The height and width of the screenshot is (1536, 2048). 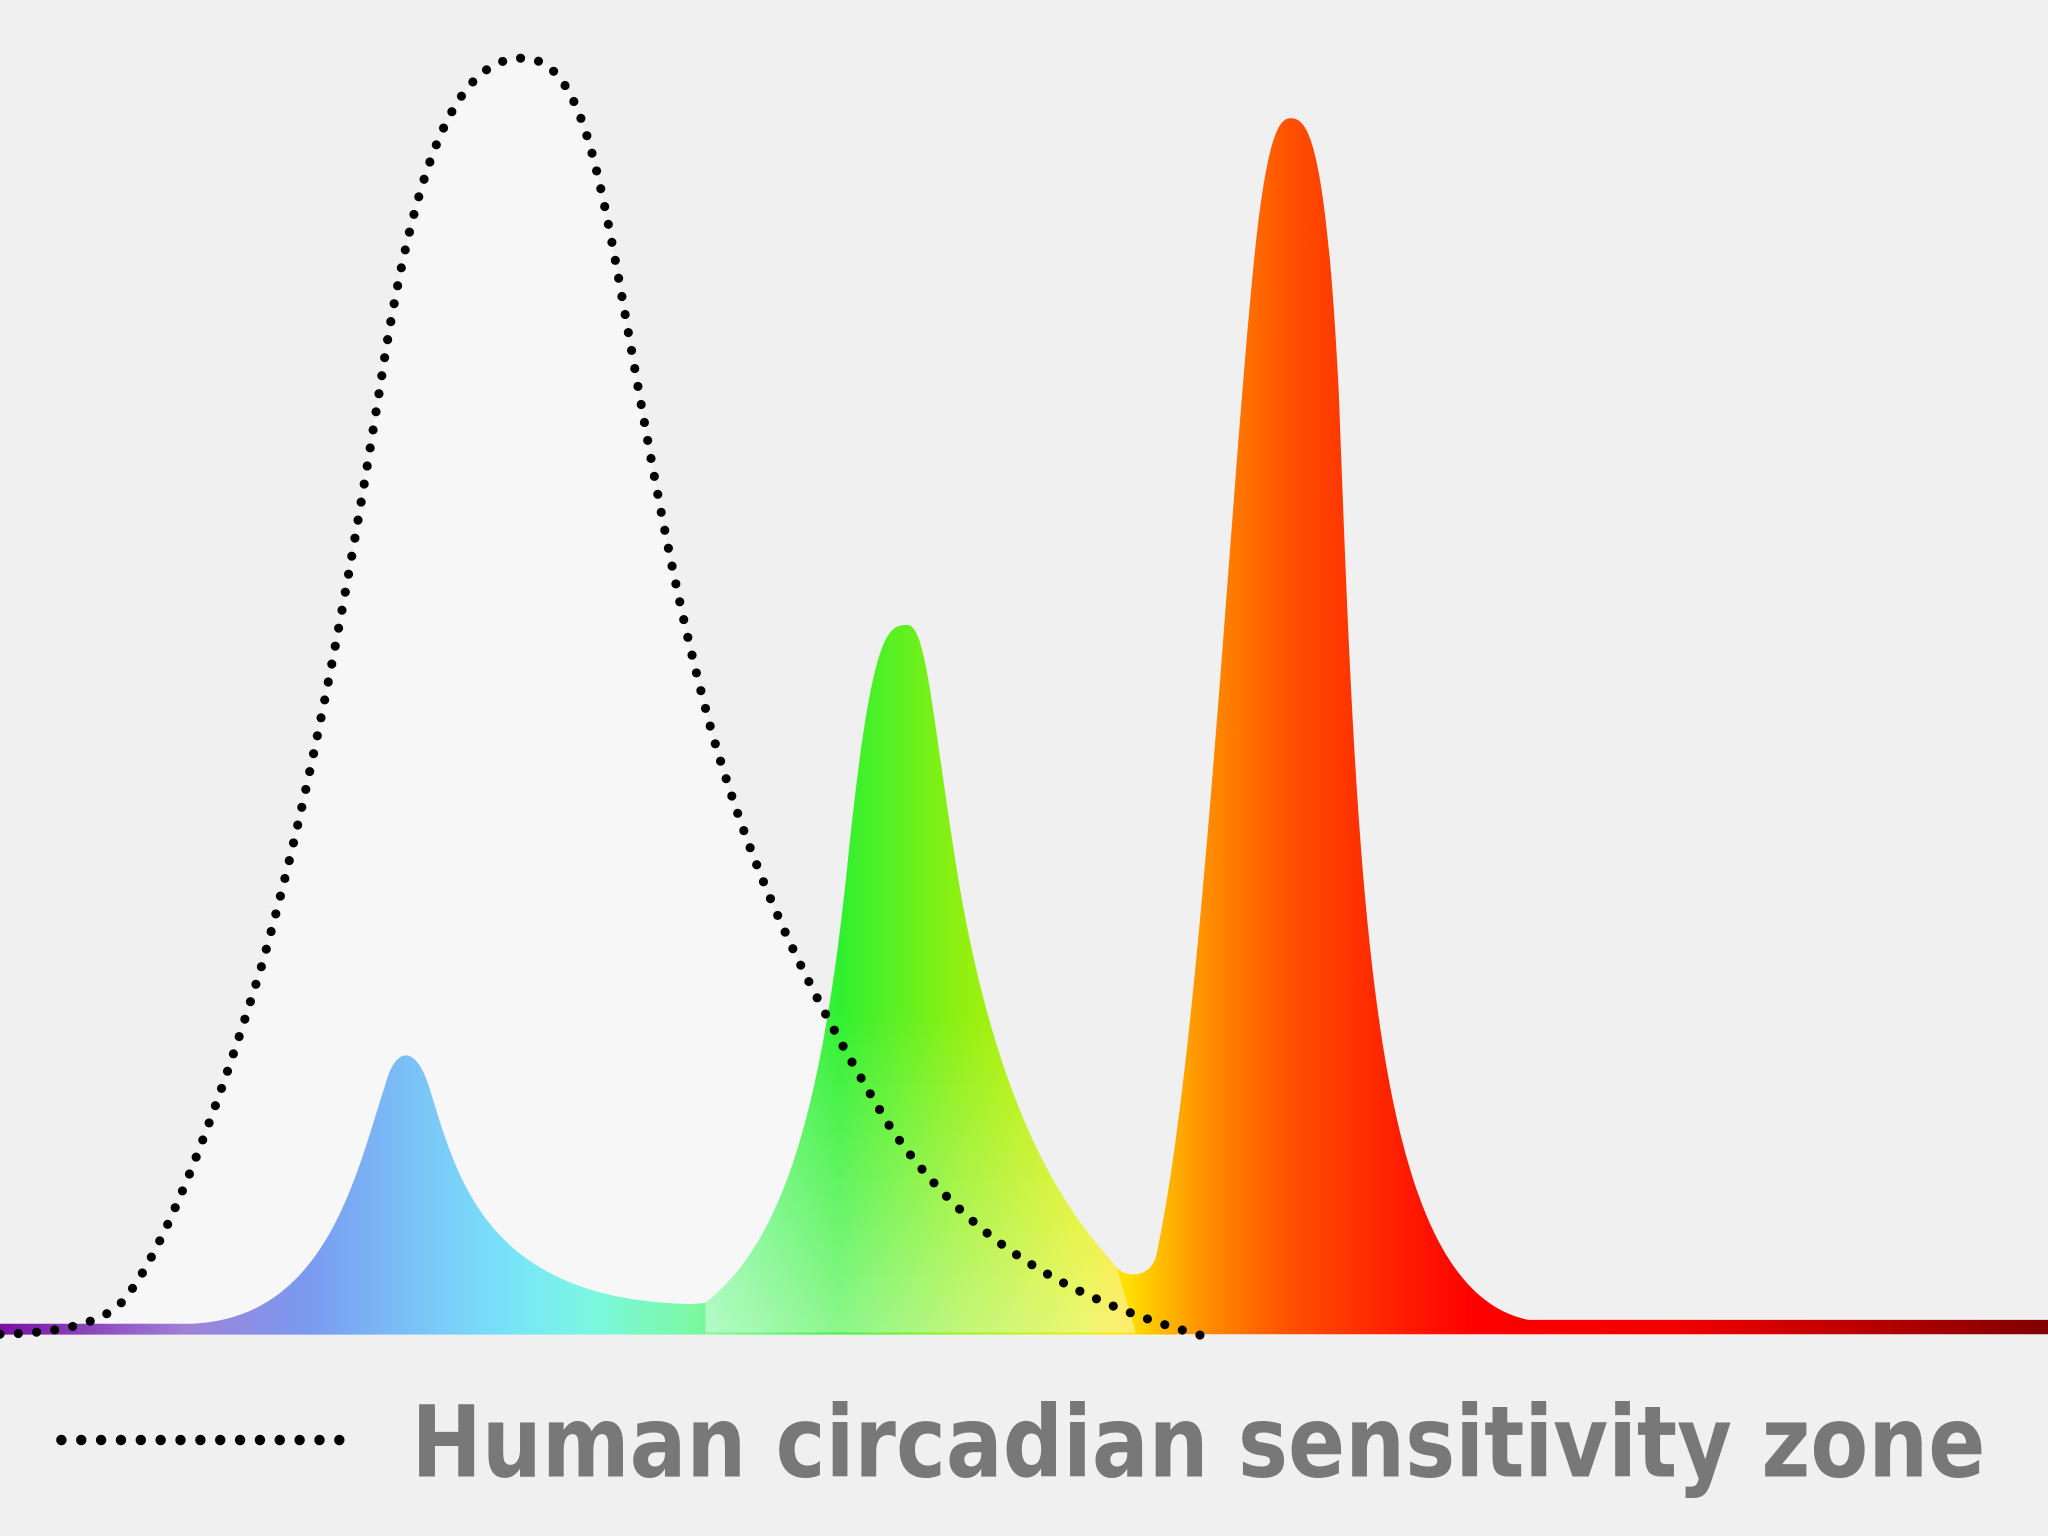 What do you see at coordinates (1198, 1443) in the screenshot?
I see `legend-label: Human circadian sensitivity zone` at bounding box center [1198, 1443].